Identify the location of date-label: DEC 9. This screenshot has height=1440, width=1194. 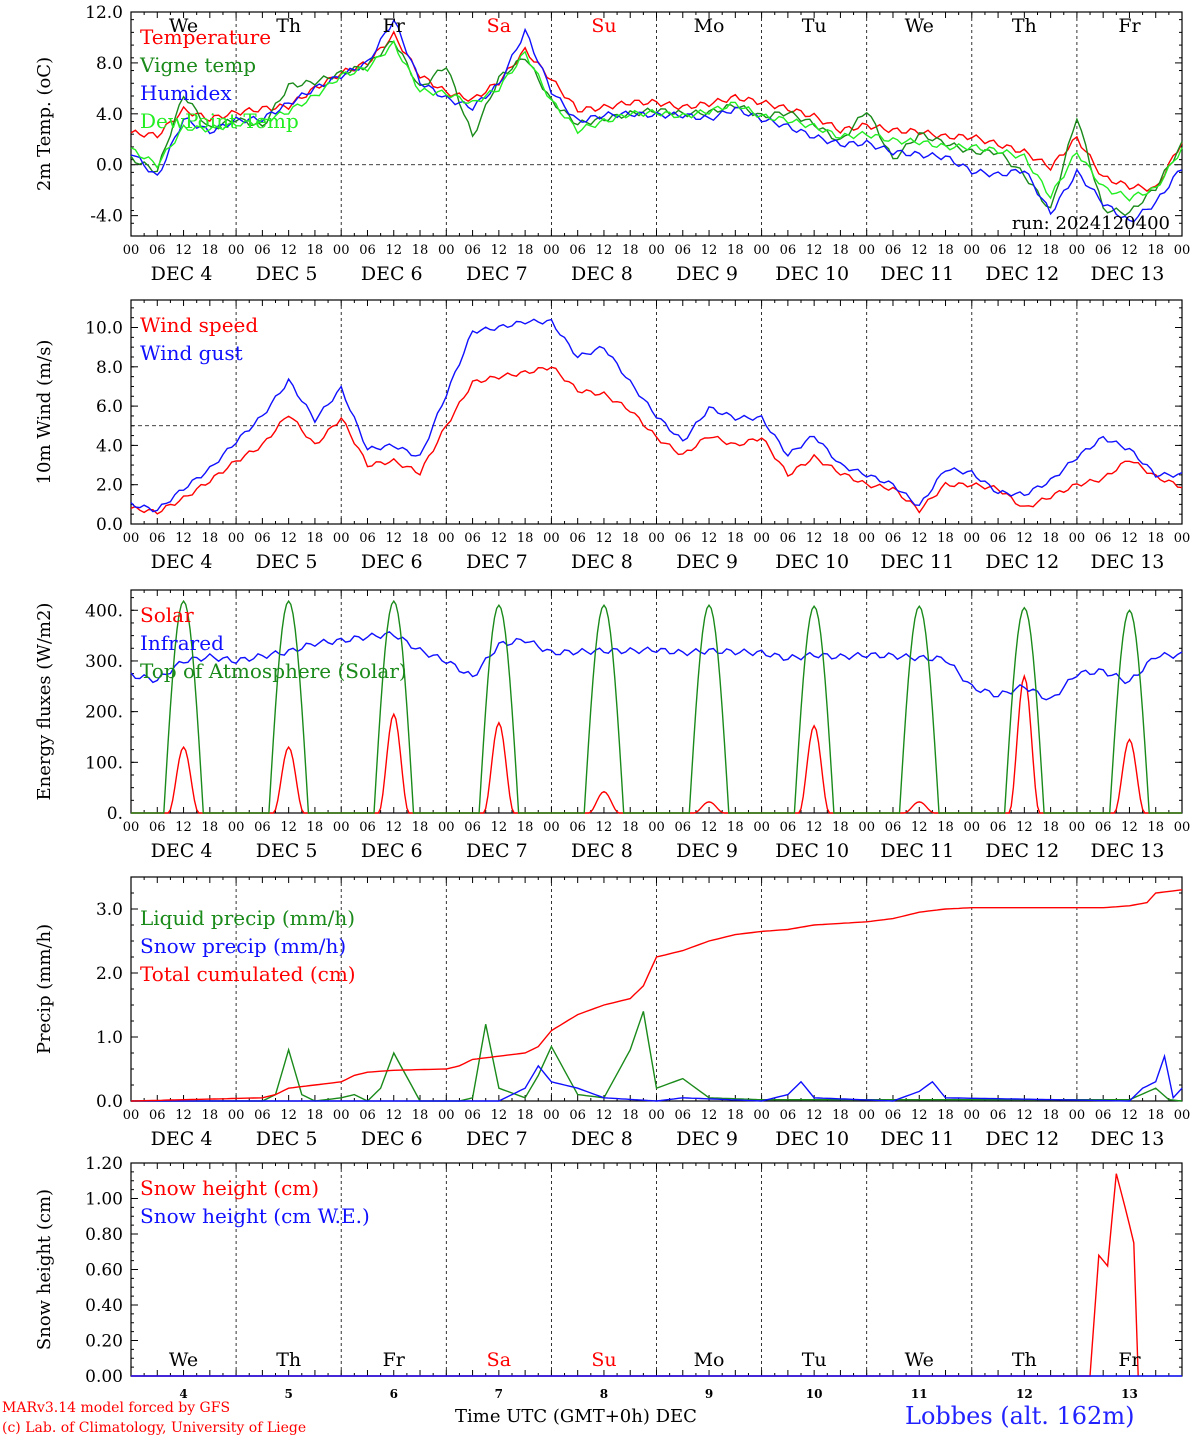
(707, 562).